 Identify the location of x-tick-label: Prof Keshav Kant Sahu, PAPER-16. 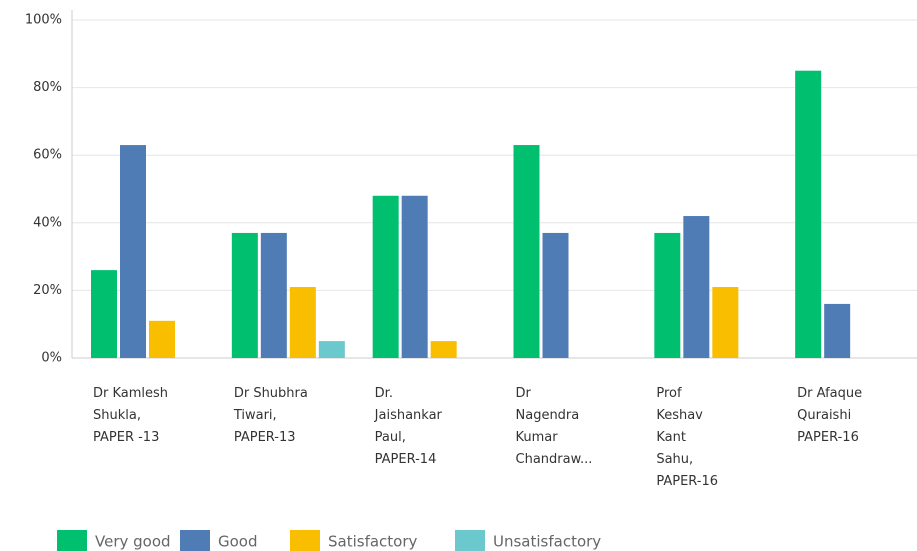
(687, 437).